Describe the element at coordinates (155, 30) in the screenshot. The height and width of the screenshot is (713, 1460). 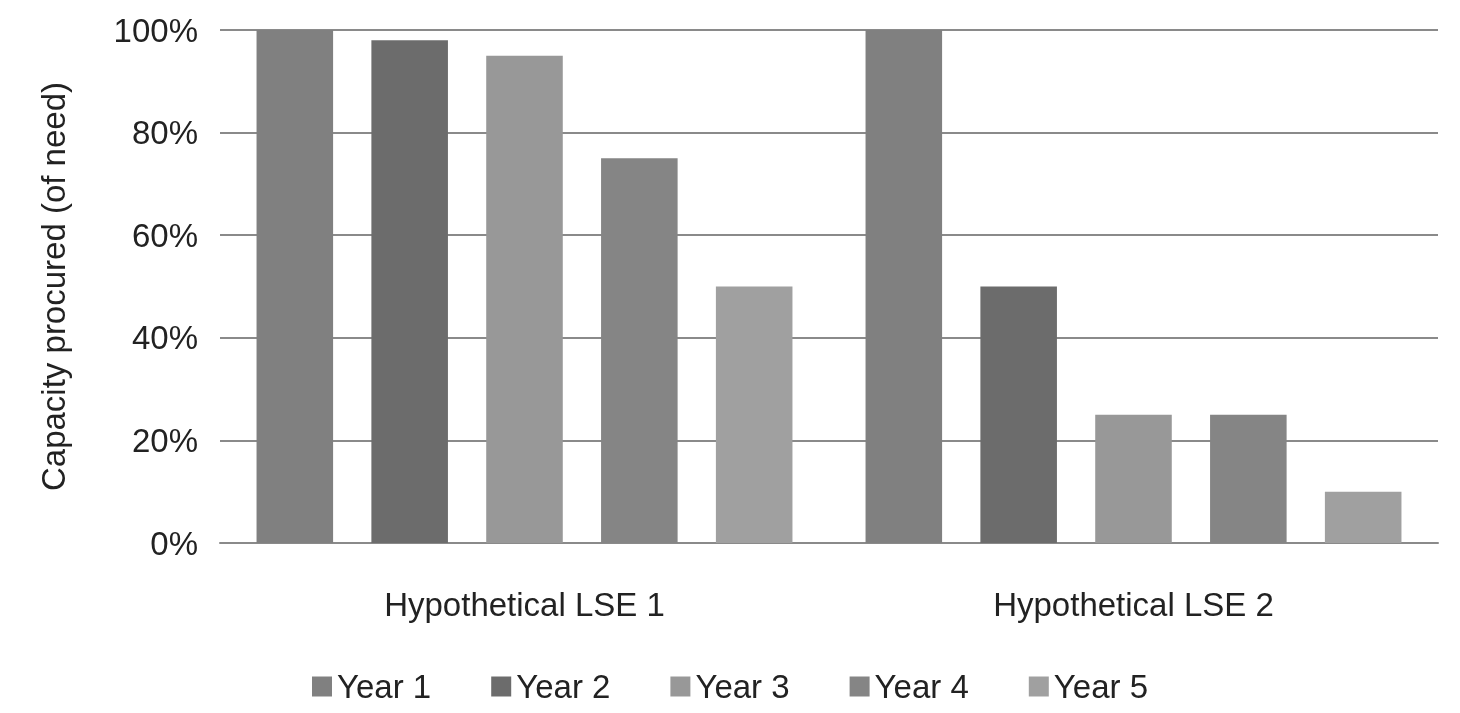
I see `y-tick-label: 100%` at that location.